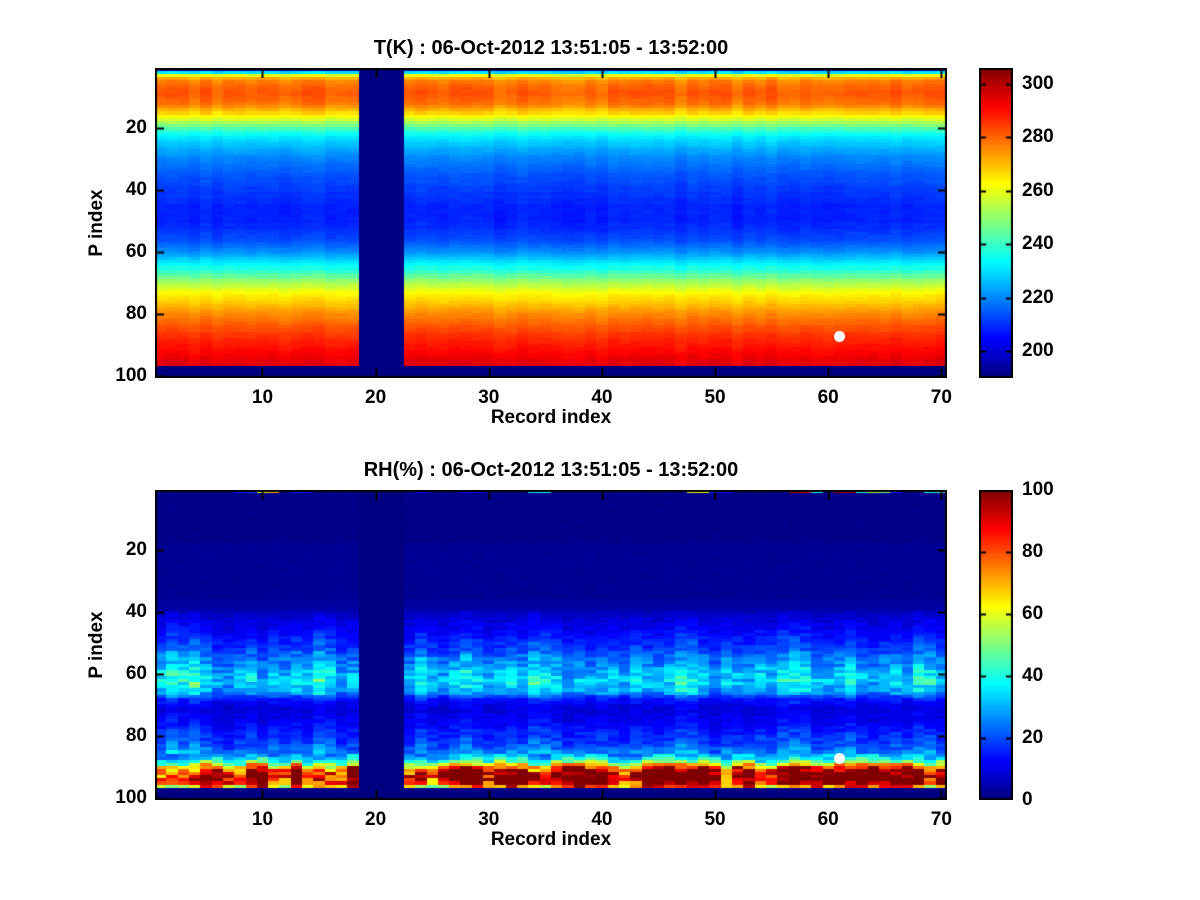 The height and width of the screenshot is (900, 1200). I want to click on humidity-colorbar, so click(996, 645).